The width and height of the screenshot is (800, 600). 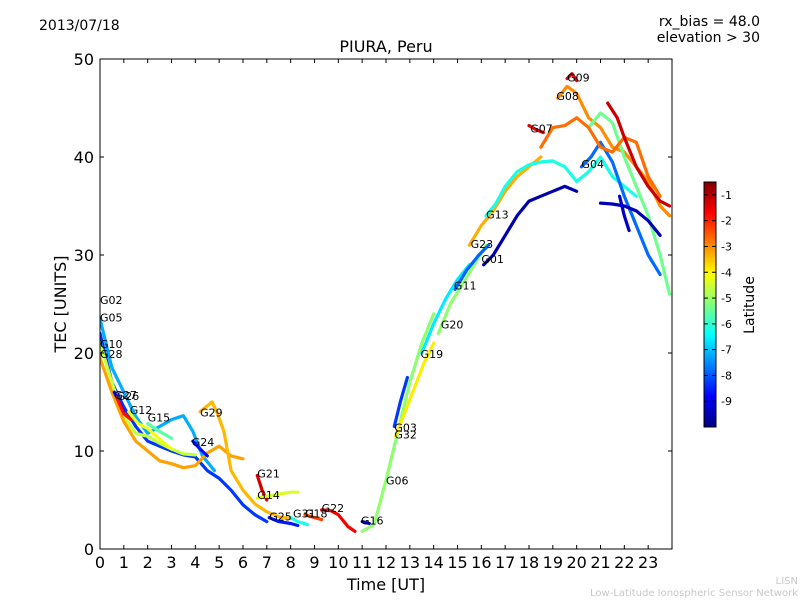 I want to click on colorbar-ticks: -1 -2 -3 -4 -5 -6 -7 -8 -9, so click(x=718, y=298).